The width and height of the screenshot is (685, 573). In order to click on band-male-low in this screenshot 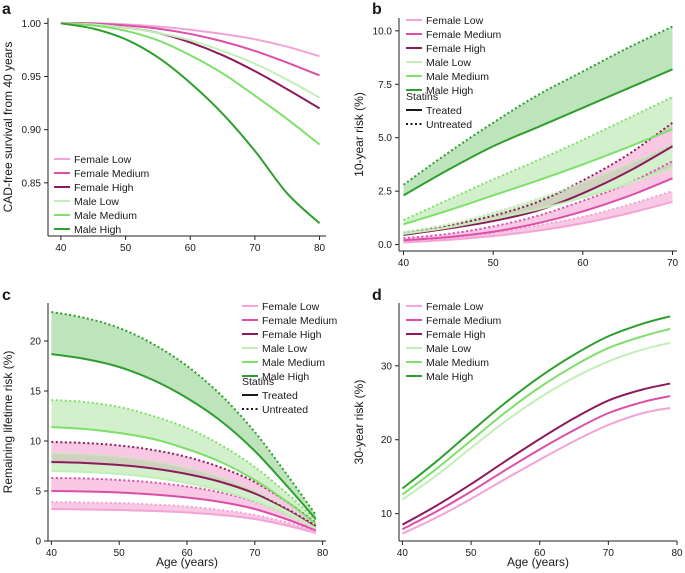, I will do `click(183, 490)`.